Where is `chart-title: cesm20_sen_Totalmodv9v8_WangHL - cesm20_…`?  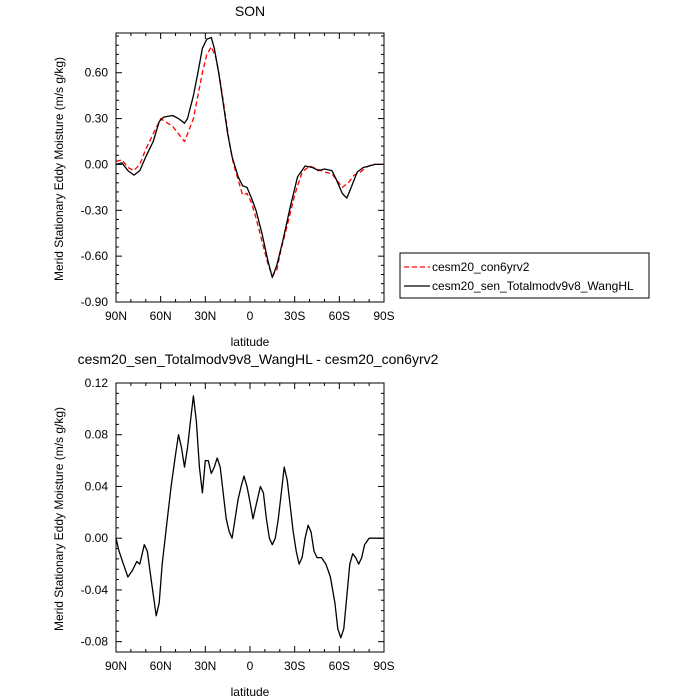
chart-title: cesm20_sen_Totalmodv9v8_WangHL - cesm20_… is located at coordinates (258, 359).